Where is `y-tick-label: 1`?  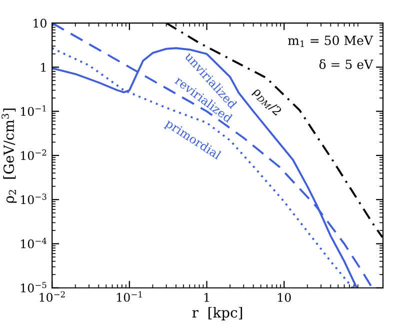
y-tick-label: 1 is located at coordinates (43, 67).